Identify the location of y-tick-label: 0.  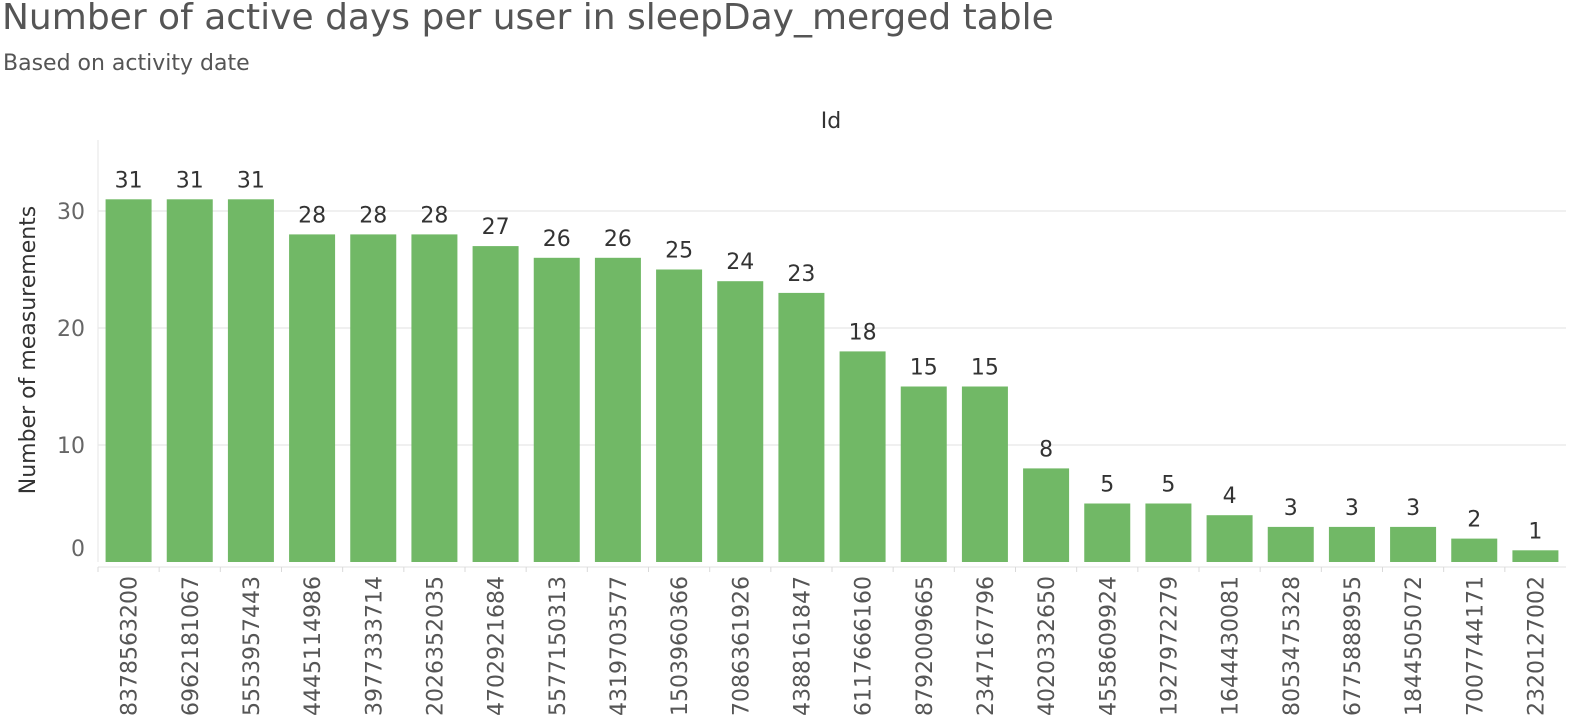
(78, 549).